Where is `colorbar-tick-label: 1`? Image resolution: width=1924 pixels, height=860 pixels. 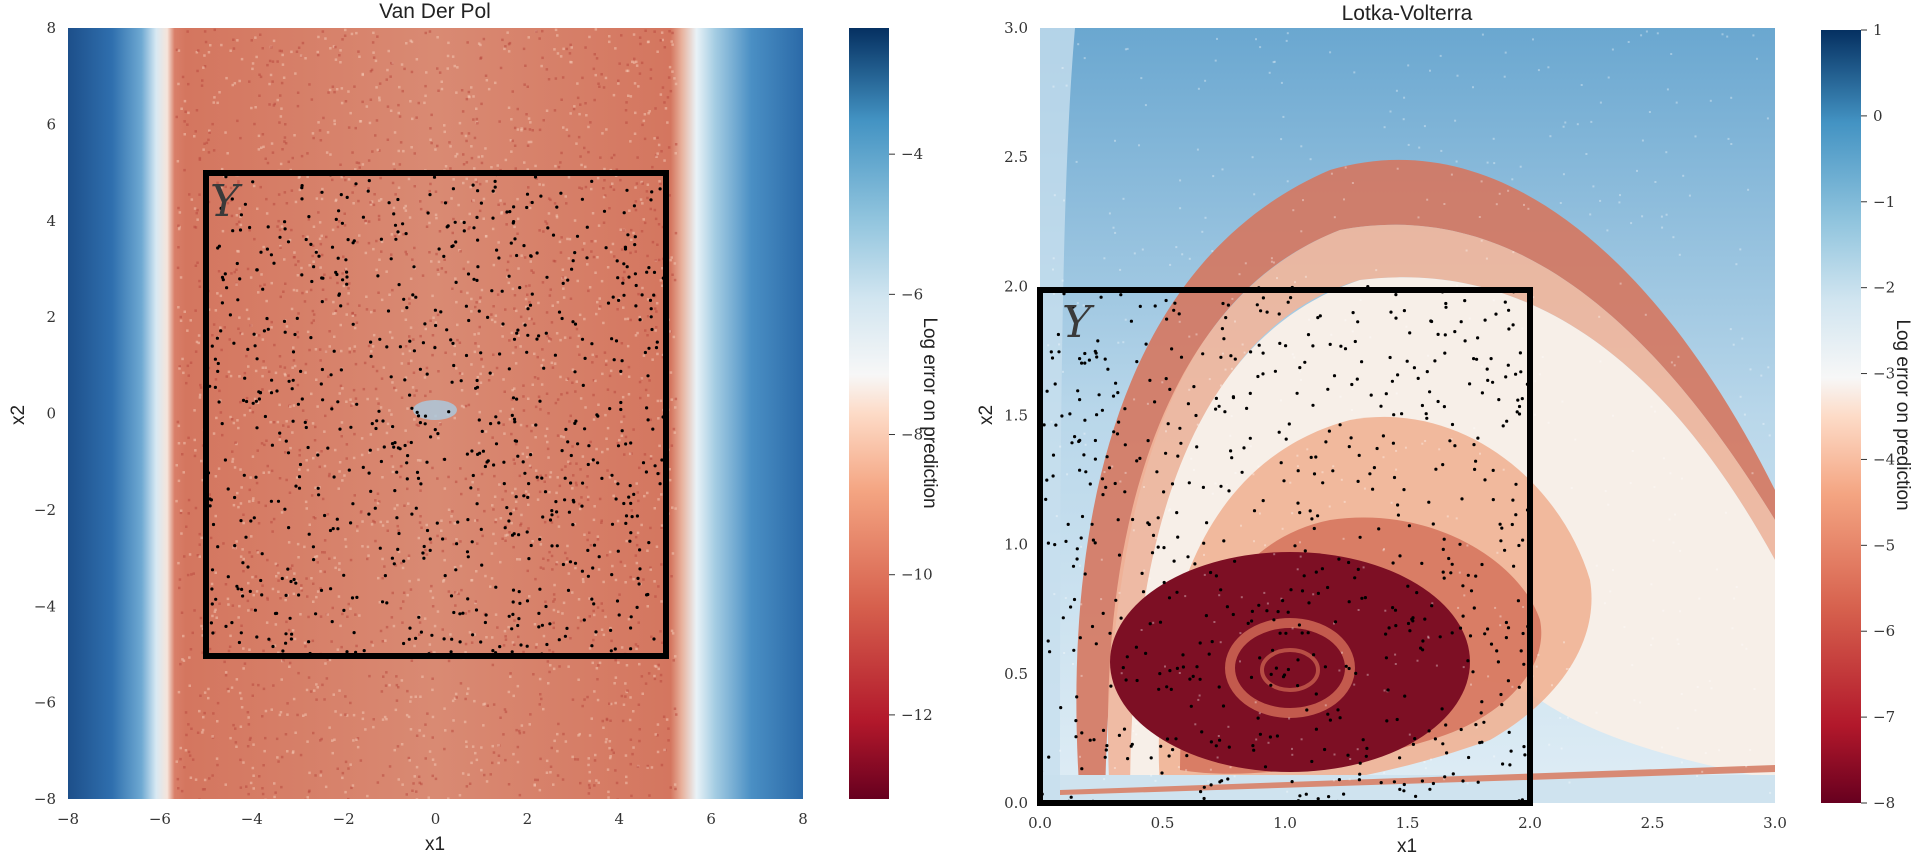 colorbar-tick-label: 1 is located at coordinates (1878, 30).